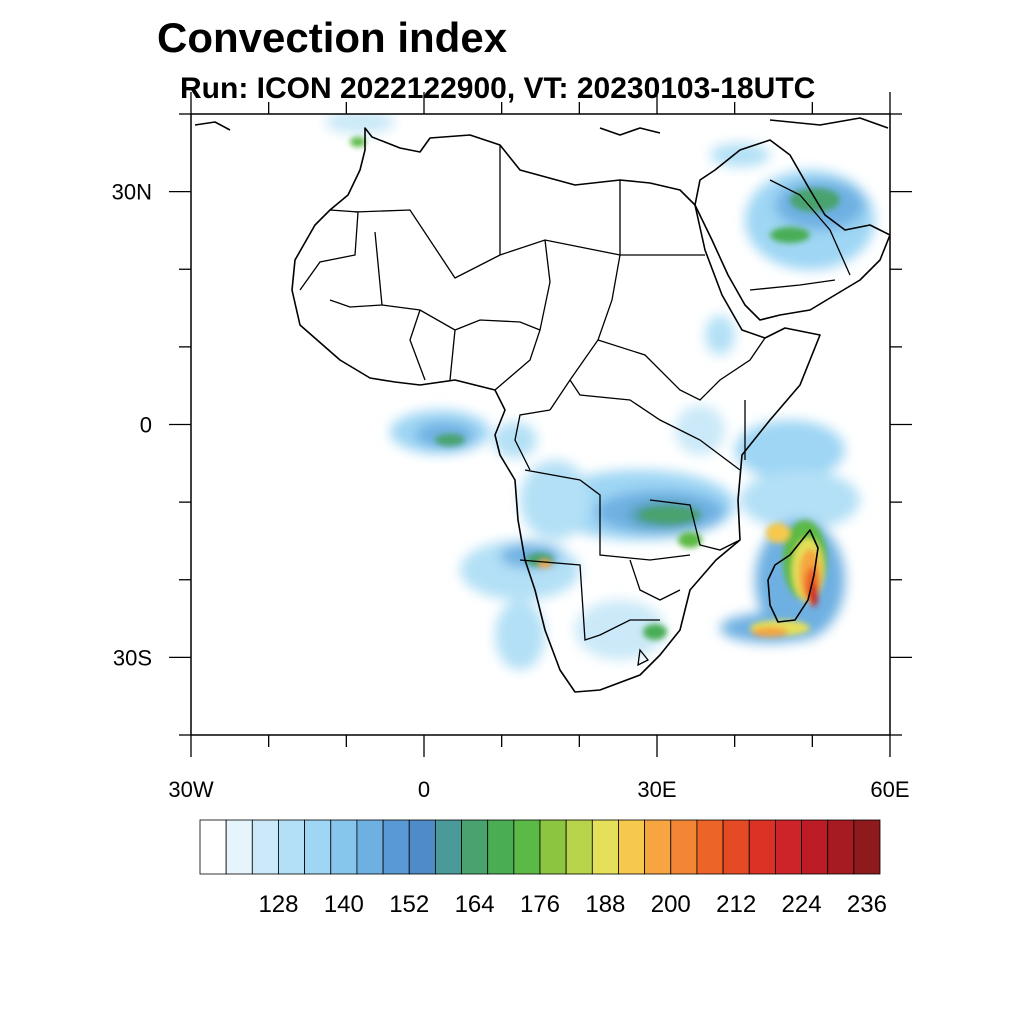 This screenshot has height=1024, width=1024. I want to click on colorbar-label: 164, so click(475, 904).